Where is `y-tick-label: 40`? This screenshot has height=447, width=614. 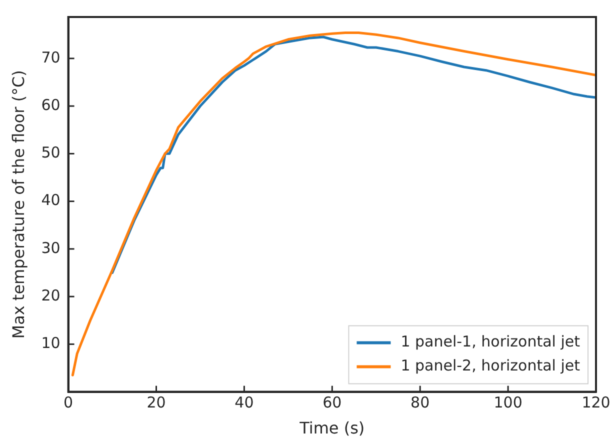
y-tick-label: 40 is located at coordinates (50, 200).